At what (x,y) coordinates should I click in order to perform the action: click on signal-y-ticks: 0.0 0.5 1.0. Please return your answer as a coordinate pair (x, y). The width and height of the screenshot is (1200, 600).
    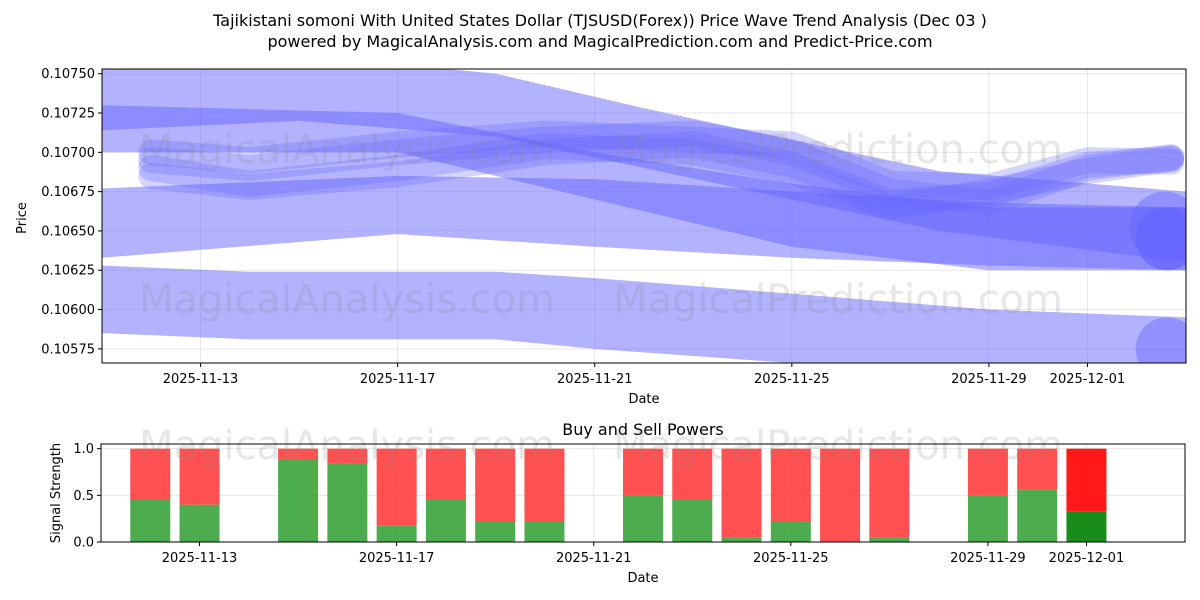
    Looking at the image, I should click on (87, 496).